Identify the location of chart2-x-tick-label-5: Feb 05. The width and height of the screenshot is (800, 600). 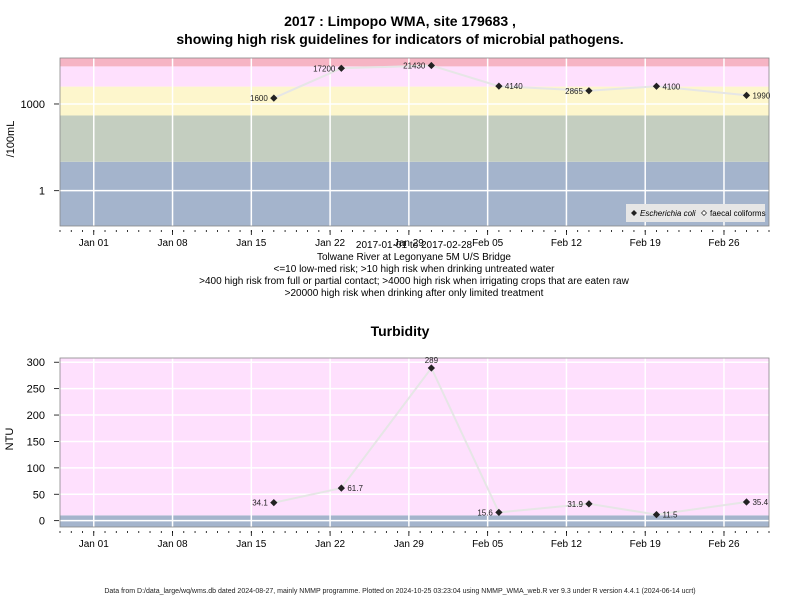
(488, 544).